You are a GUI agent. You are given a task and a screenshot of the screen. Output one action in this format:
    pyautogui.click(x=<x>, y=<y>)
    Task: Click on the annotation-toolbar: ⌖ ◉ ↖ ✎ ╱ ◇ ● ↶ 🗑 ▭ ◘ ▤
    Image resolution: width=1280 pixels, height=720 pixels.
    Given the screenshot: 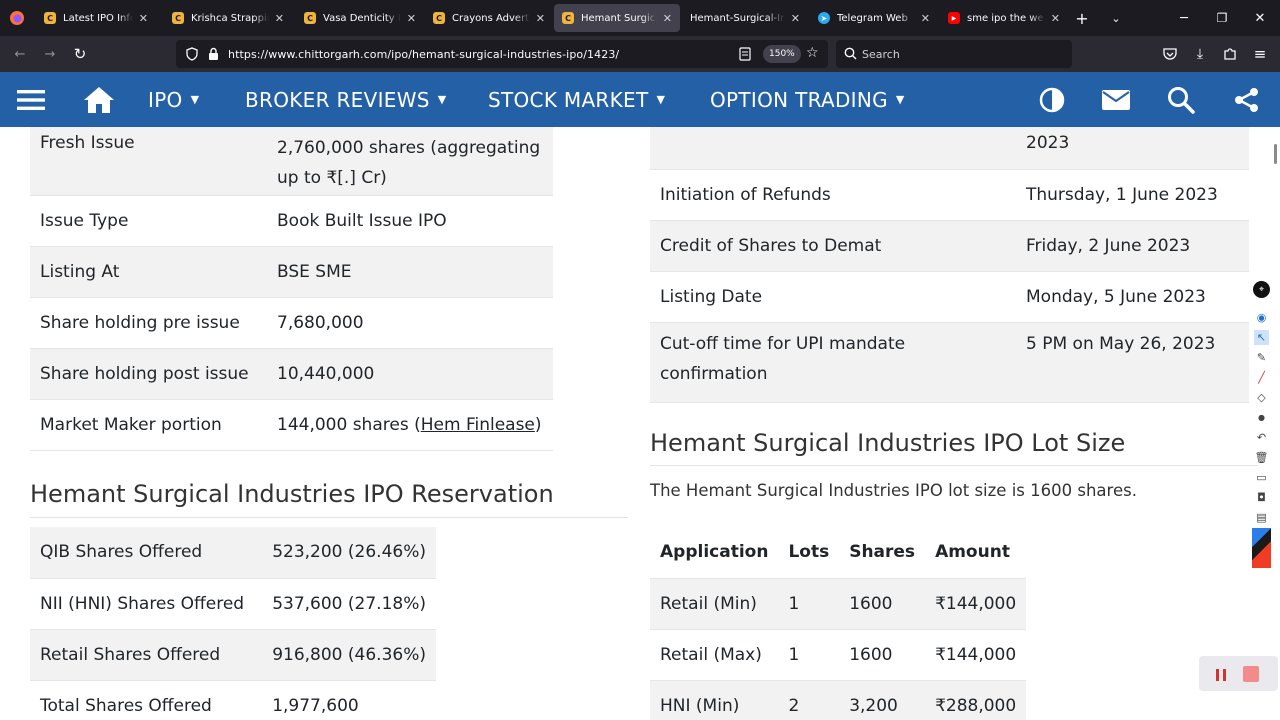 What is the action you would take?
    pyautogui.click(x=1261, y=423)
    